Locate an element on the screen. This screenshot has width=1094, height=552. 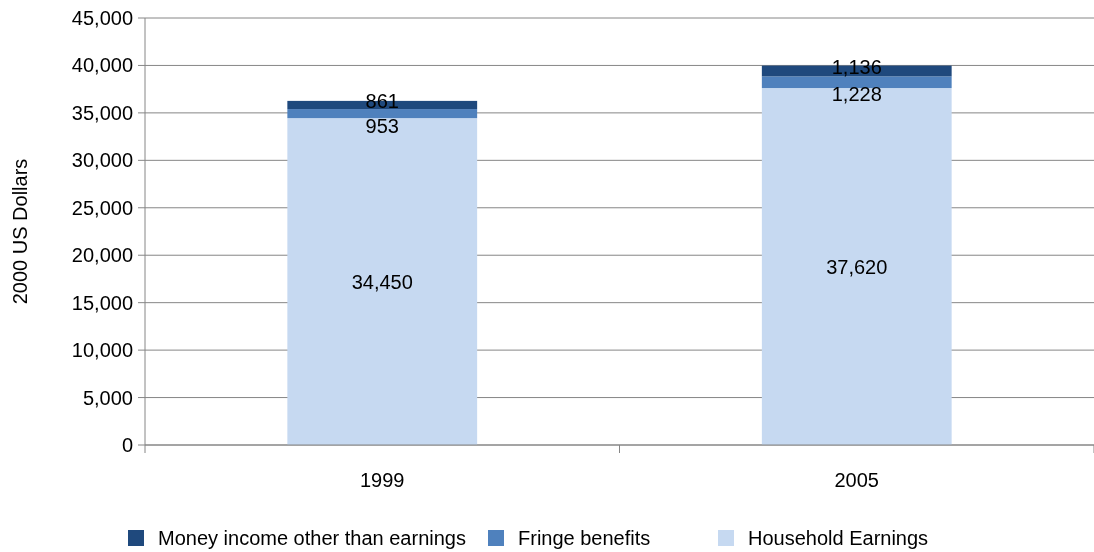
y-axis-title: 2000 US Dollars is located at coordinates (20, 231).